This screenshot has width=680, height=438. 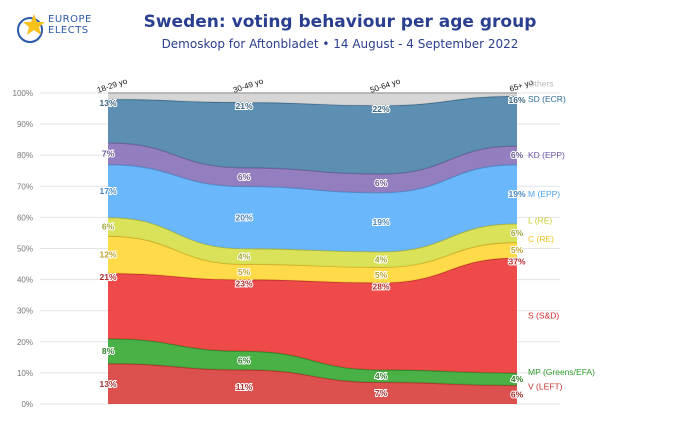 What do you see at coordinates (312, 251) in the screenshot?
I see `line-c-re` at bounding box center [312, 251].